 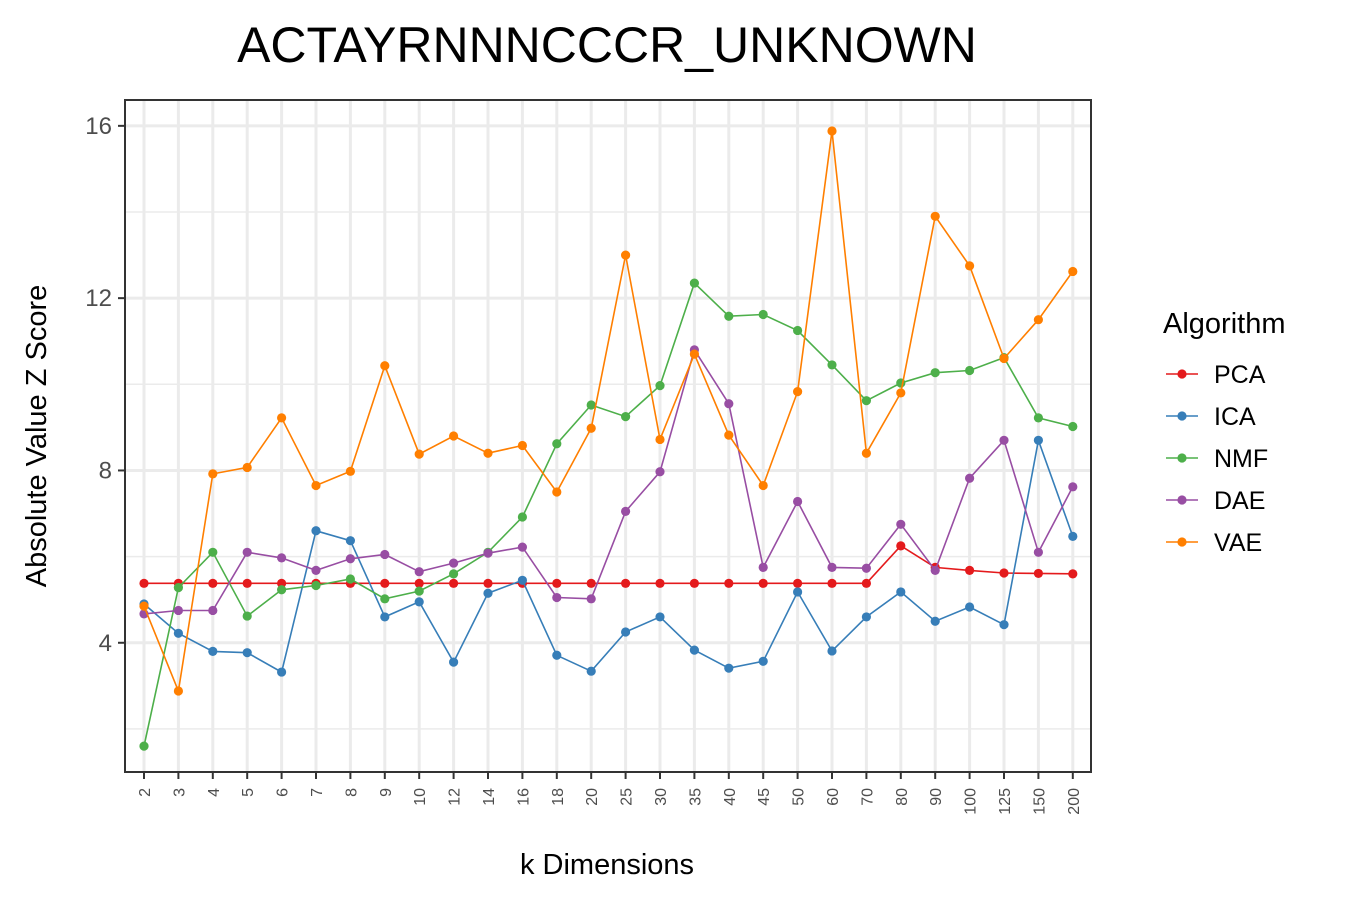 What do you see at coordinates (730, 797) in the screenshot?
I see `x-tick-label: 40` at bounding box center [730, 797].